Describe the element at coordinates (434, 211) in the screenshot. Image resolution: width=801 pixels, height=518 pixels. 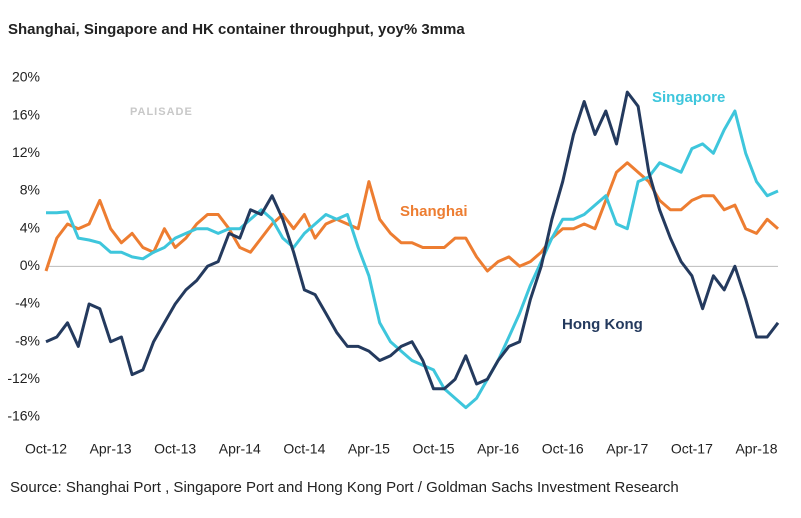
I see `series-label: Shanghai` at that location.